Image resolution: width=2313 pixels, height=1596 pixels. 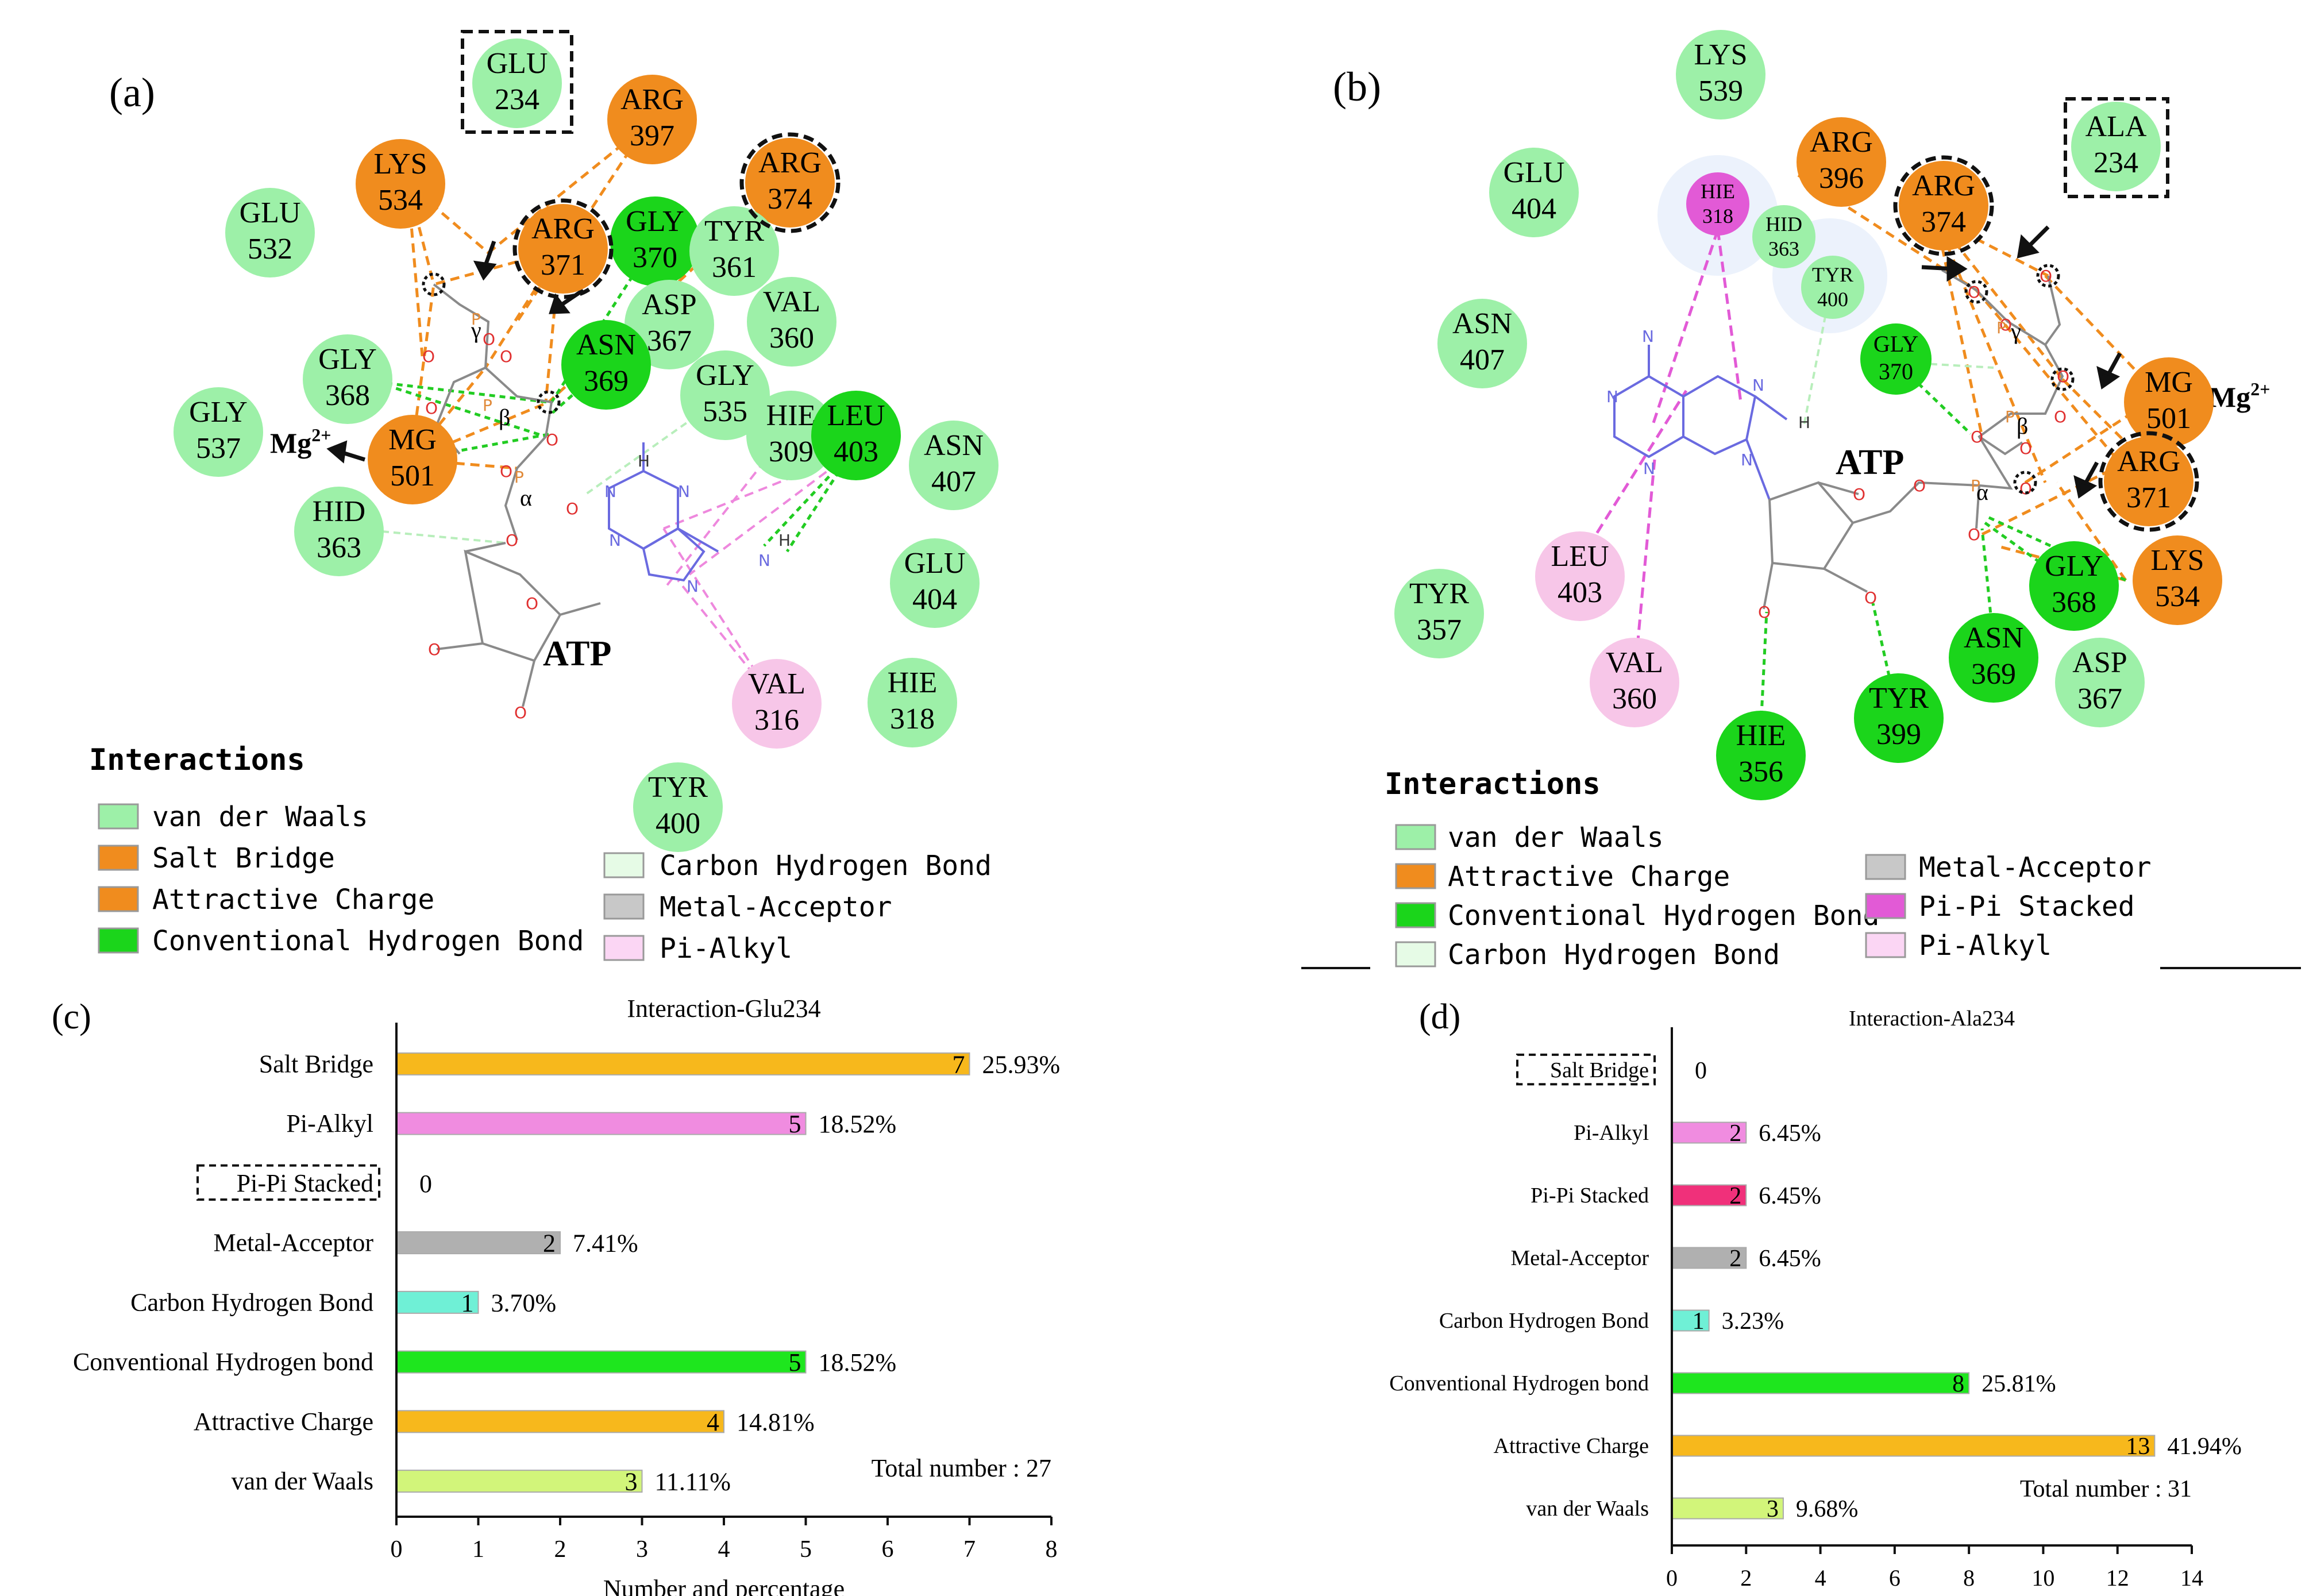 What do you see at coordinates (806, 1550) in the screenshot?
I see `chart-x-tick-label: 5` at bounding box center [806, 1550].